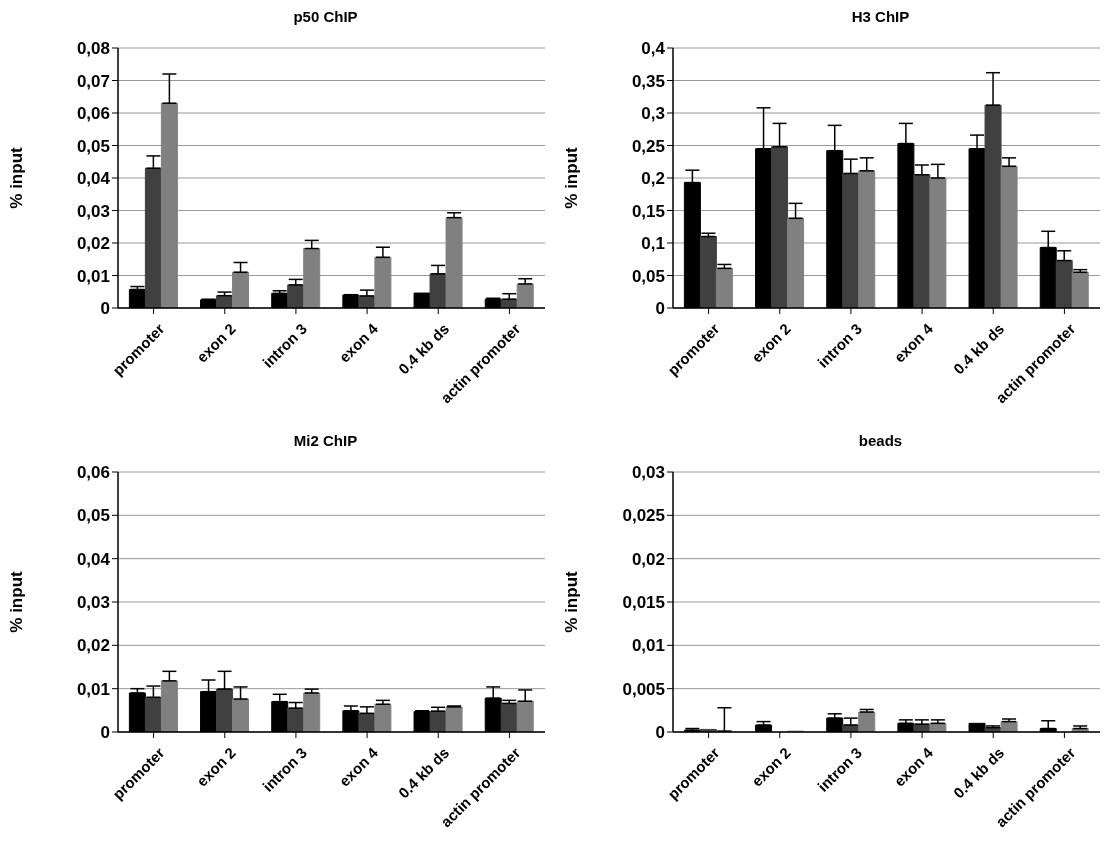 The width and height of the screenshot is (1115, 849). I want to click on y-tick-label: 0,15, so click(648, 211).